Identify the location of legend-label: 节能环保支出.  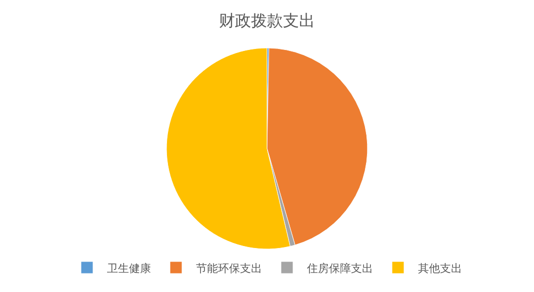
(229, 268).